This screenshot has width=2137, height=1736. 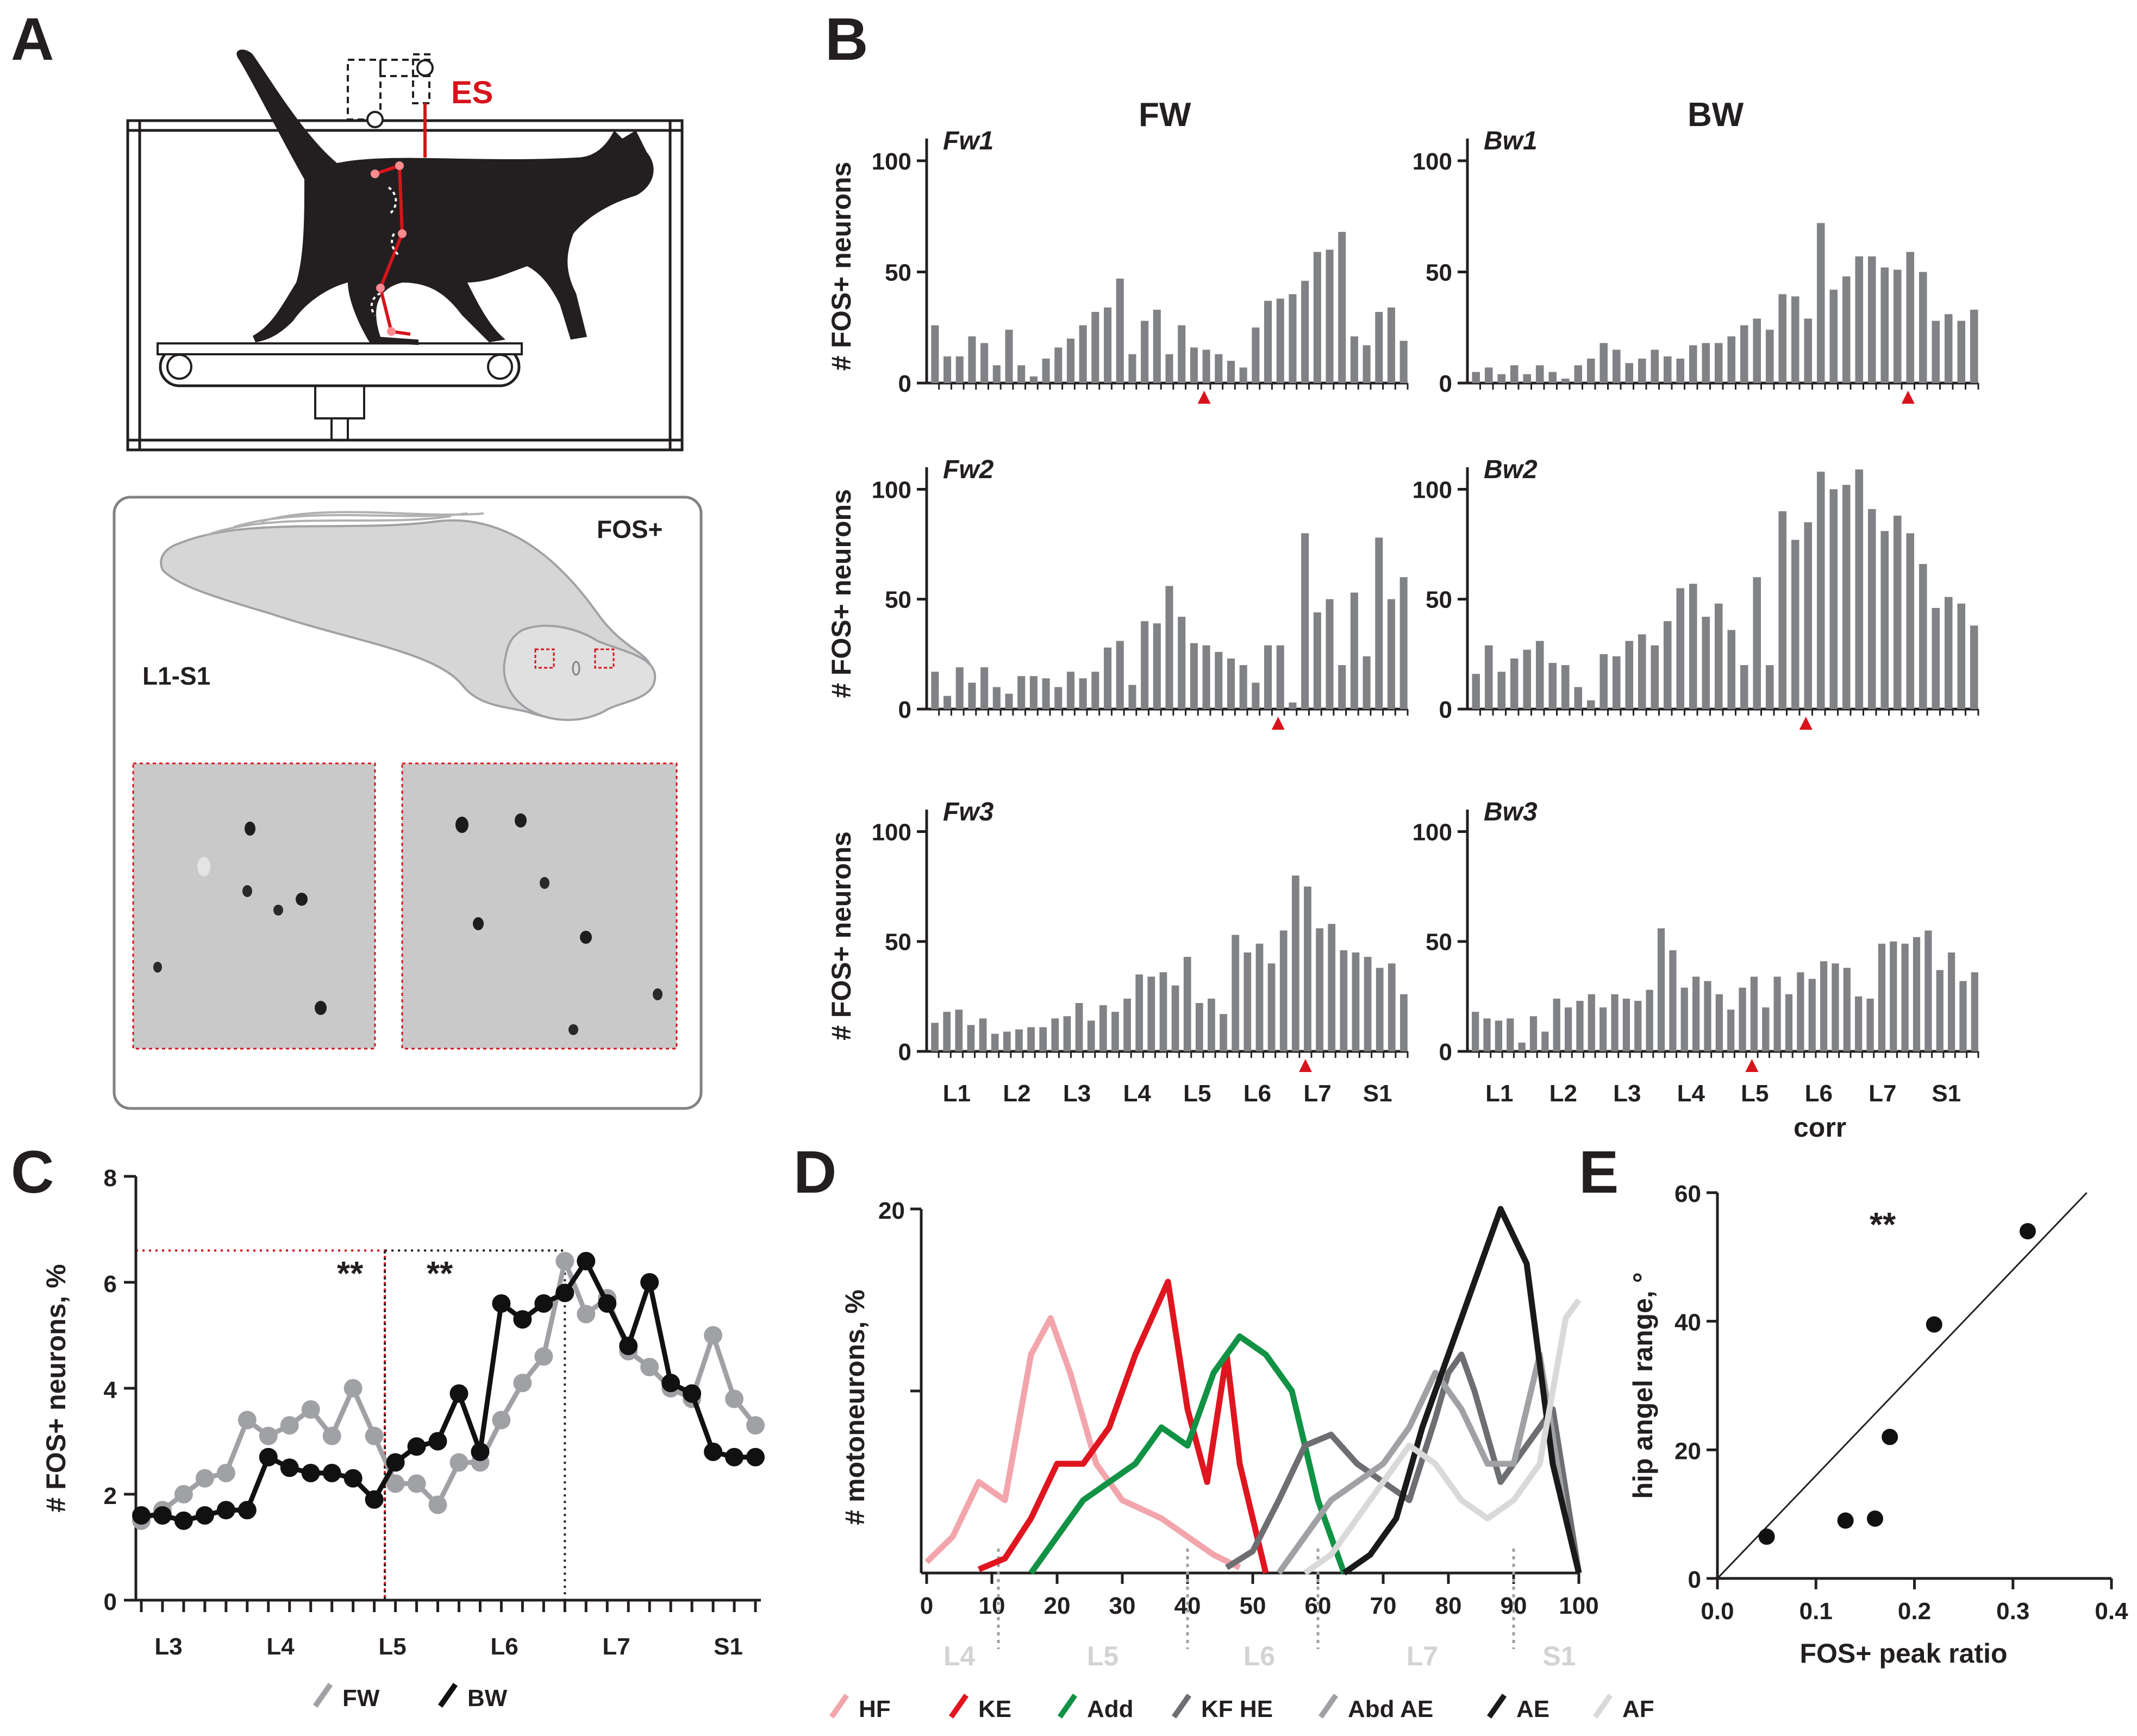 What do you see at coordinates (1083, 1442) in the screenshot?
I see `series-line-hf` at bounding box center [1083, 1442].